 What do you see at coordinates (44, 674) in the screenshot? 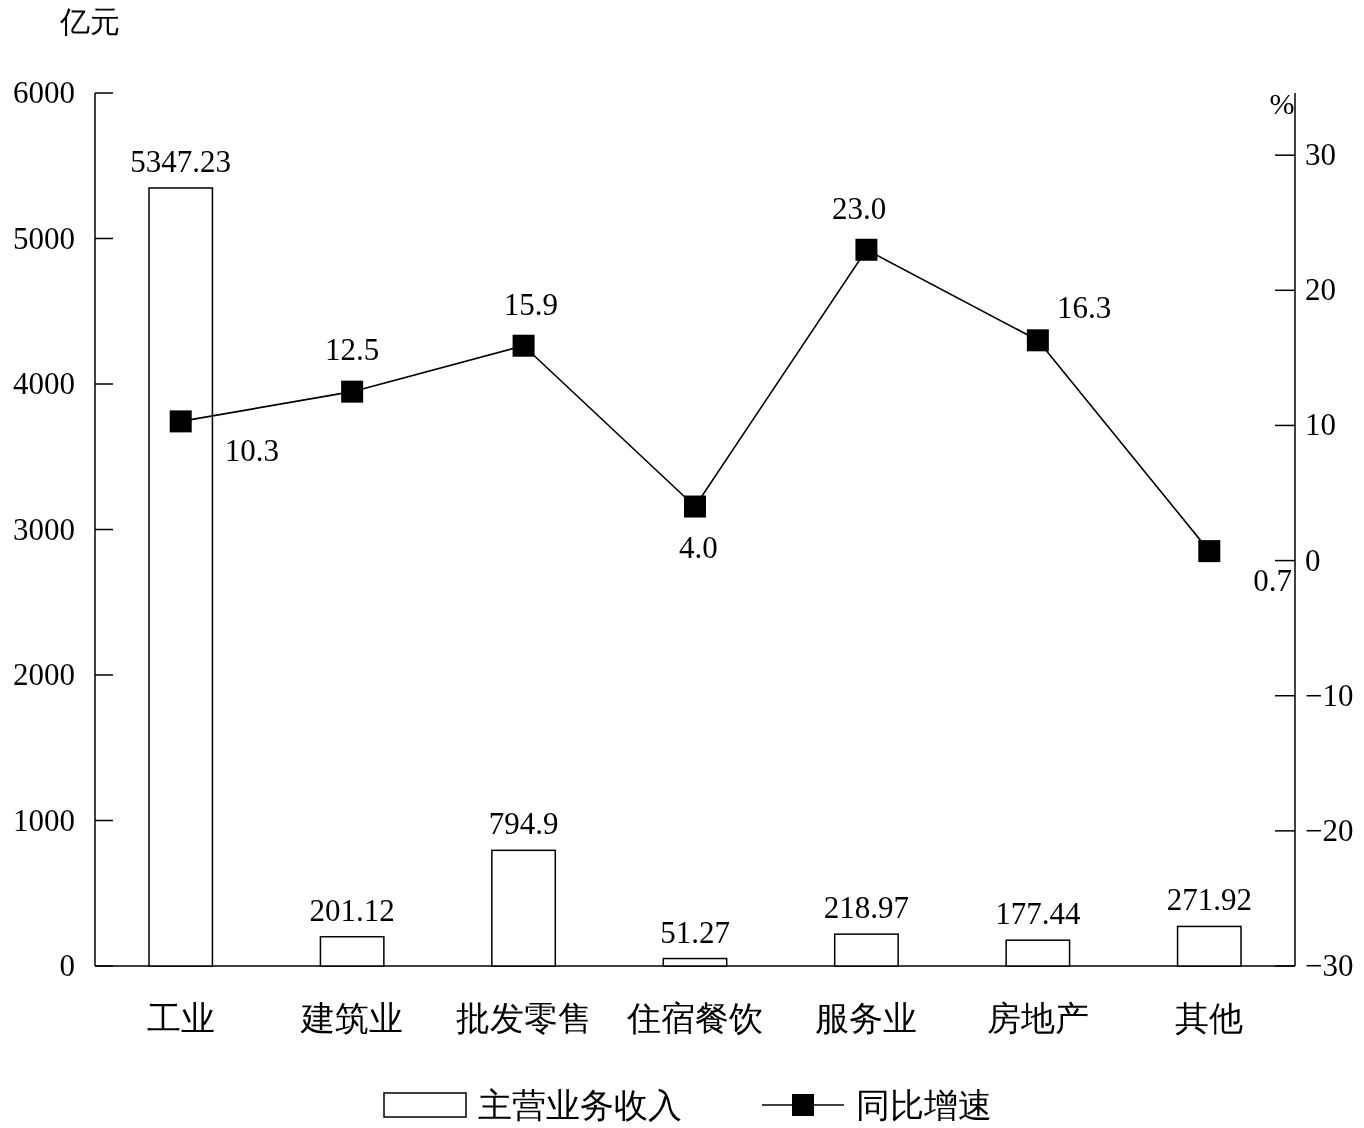
I see `y-tick-label: 2000` at bounding box center [44, 674].